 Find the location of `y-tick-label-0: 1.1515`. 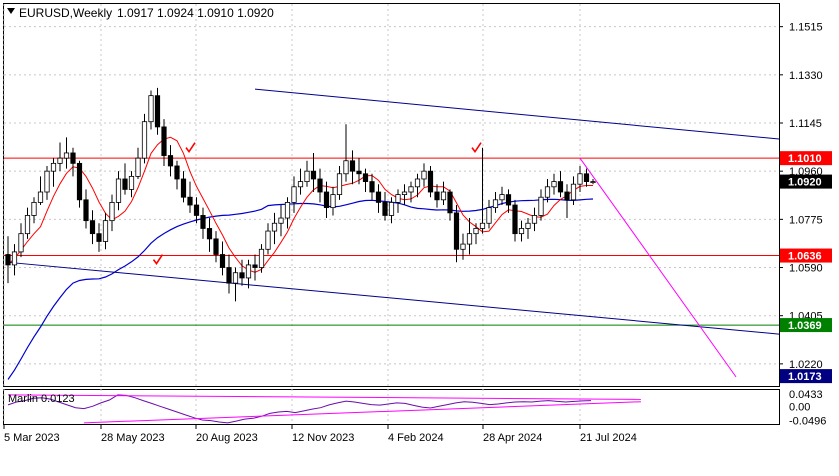

y-tick-label-0: 1.1515 is located at coordinates (806, 28).